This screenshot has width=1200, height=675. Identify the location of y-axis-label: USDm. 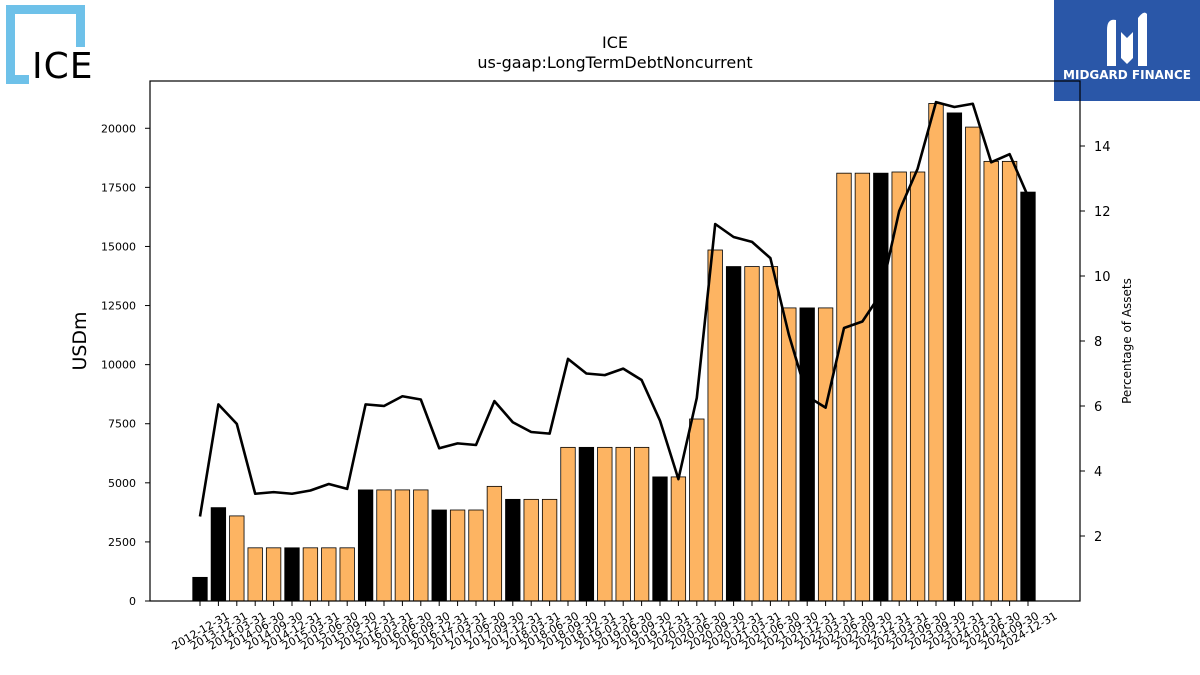
(80, 340).